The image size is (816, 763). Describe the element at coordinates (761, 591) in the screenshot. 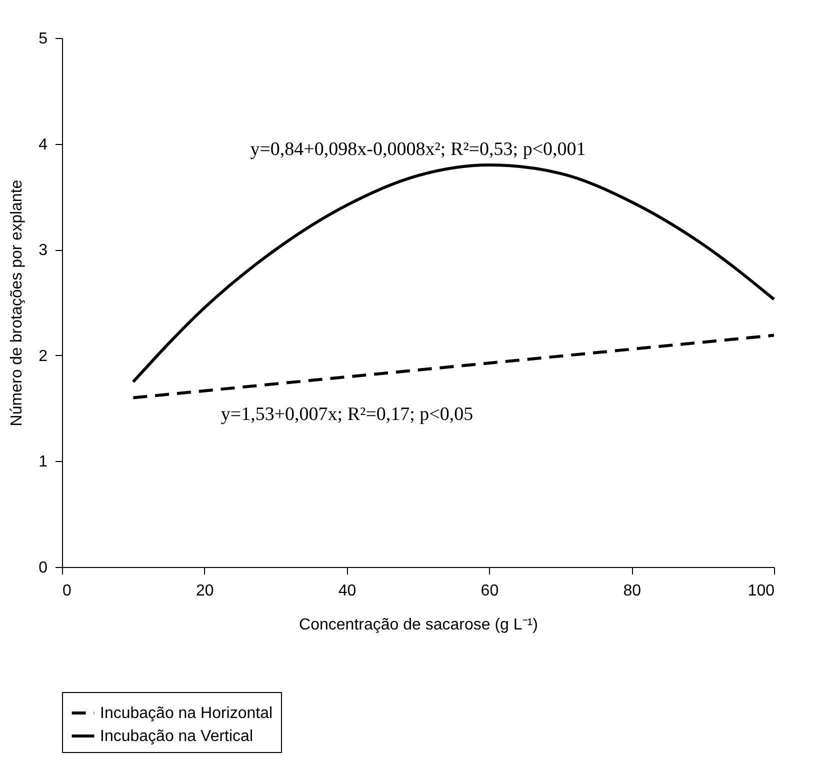

I see `x-tick-label: 100` at that location.